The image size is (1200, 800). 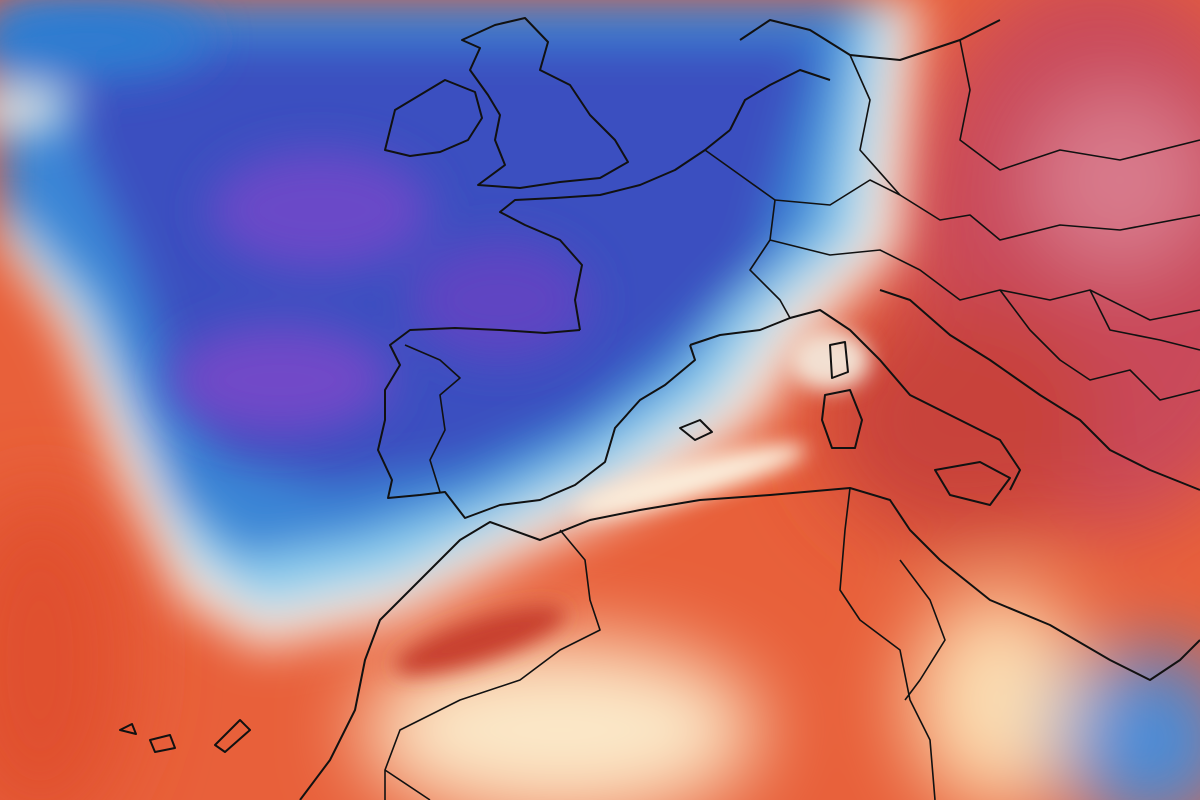 I want to click on balkans, so click(x=1099, y=345).